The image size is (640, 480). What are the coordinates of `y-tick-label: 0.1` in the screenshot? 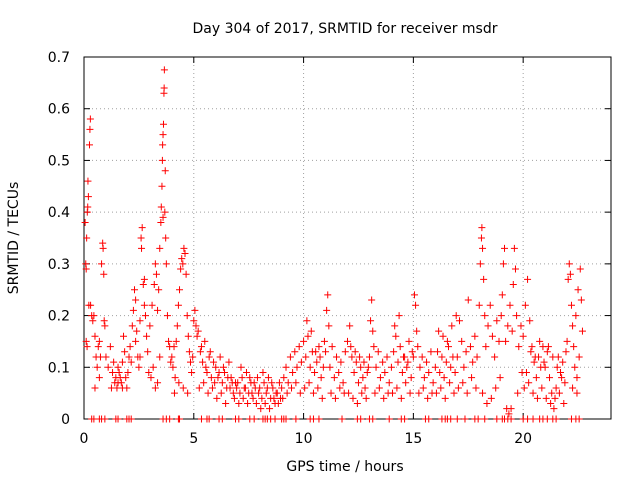 It's located at (59, 368).